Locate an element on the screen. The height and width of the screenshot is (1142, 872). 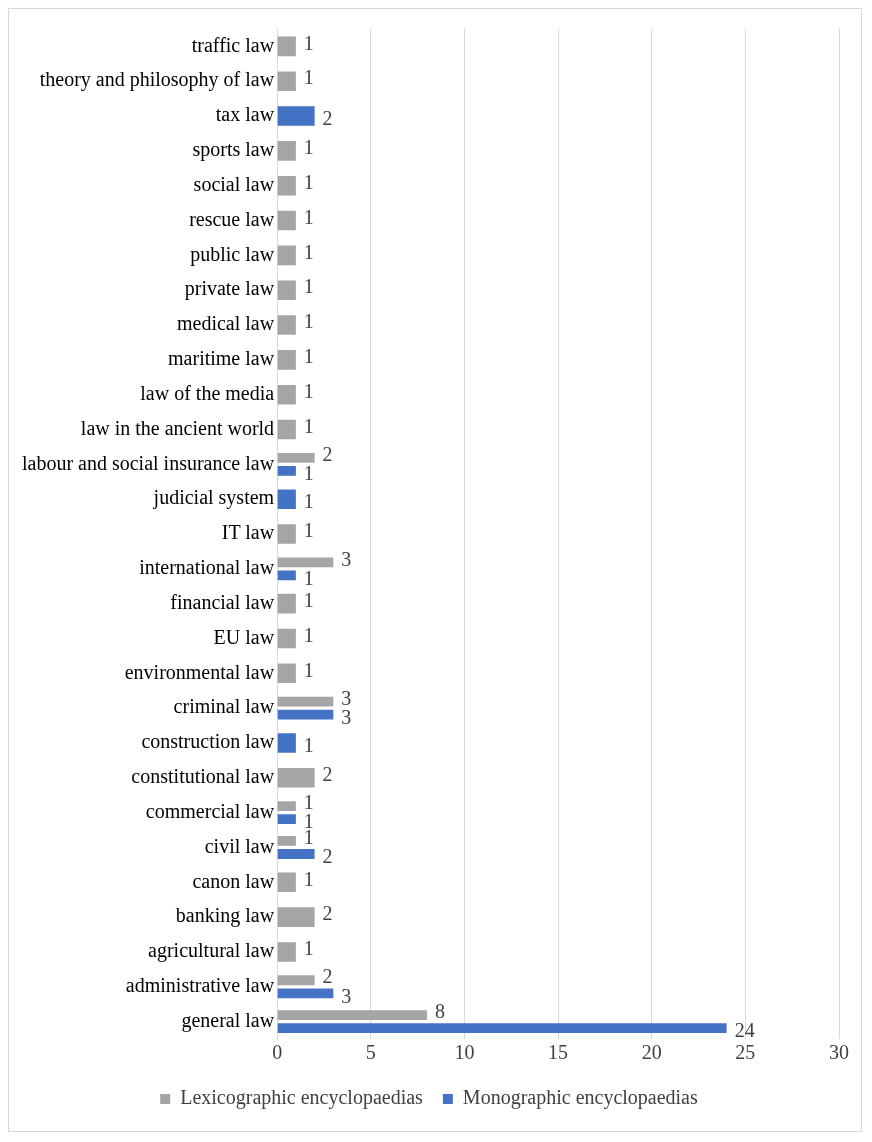
legend-label: Monographic encyclopaedias is located at coordinates (580, 1098).